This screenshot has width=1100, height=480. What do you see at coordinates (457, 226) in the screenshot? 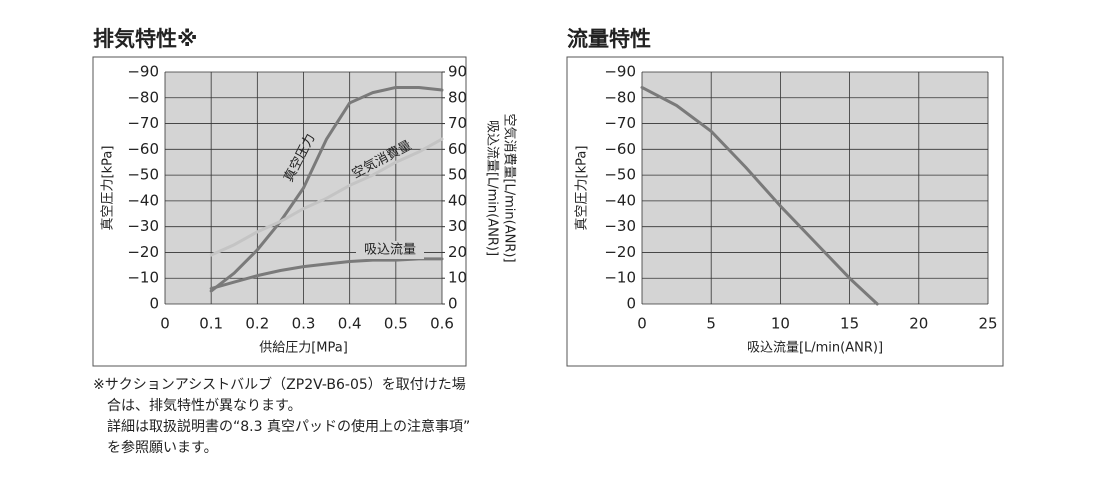
I see `y2-tick-label: 30` at bounding box center [457, 226].